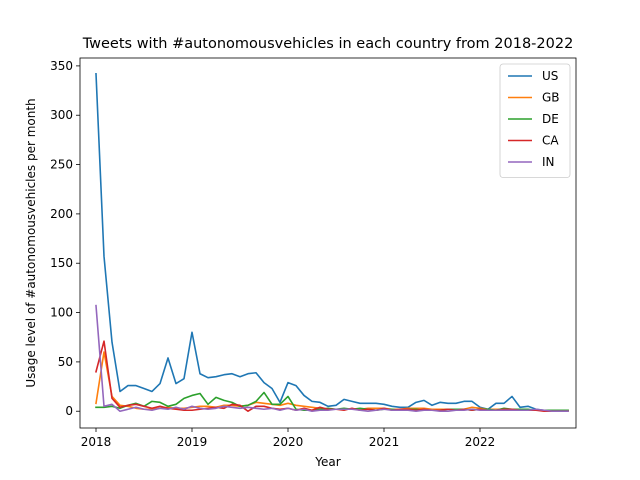 The image size is (640, 480). I want to click on x-tick-label: 2022, so click(480, 442).